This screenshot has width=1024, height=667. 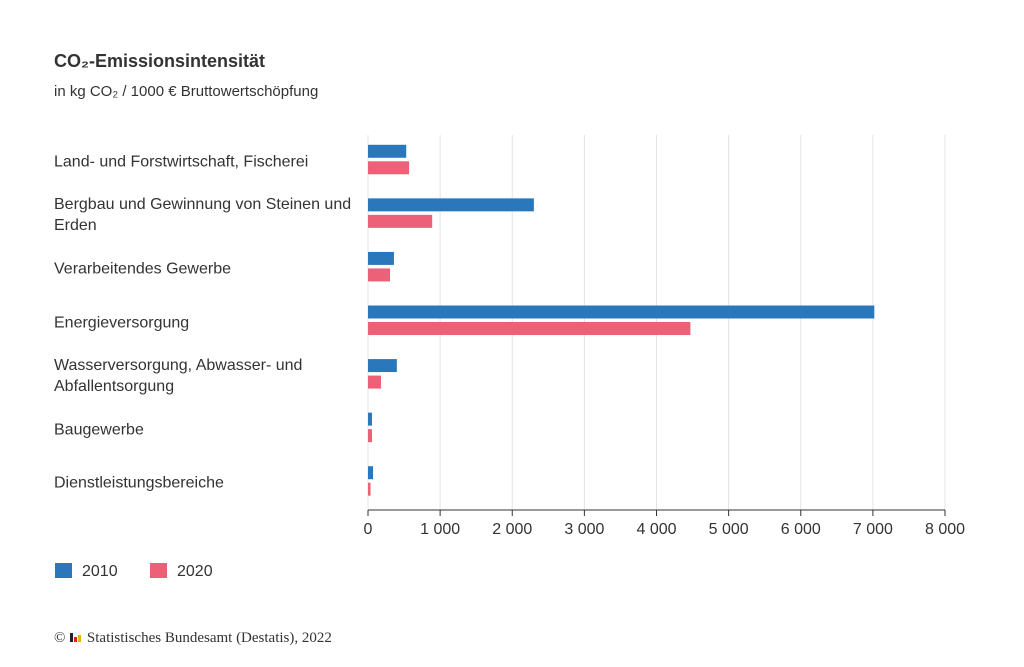 What do you see at coordinates (729, 529) in the screenshot?
I see `x-tick-label: 5 000` at bounding box center [729, 529].